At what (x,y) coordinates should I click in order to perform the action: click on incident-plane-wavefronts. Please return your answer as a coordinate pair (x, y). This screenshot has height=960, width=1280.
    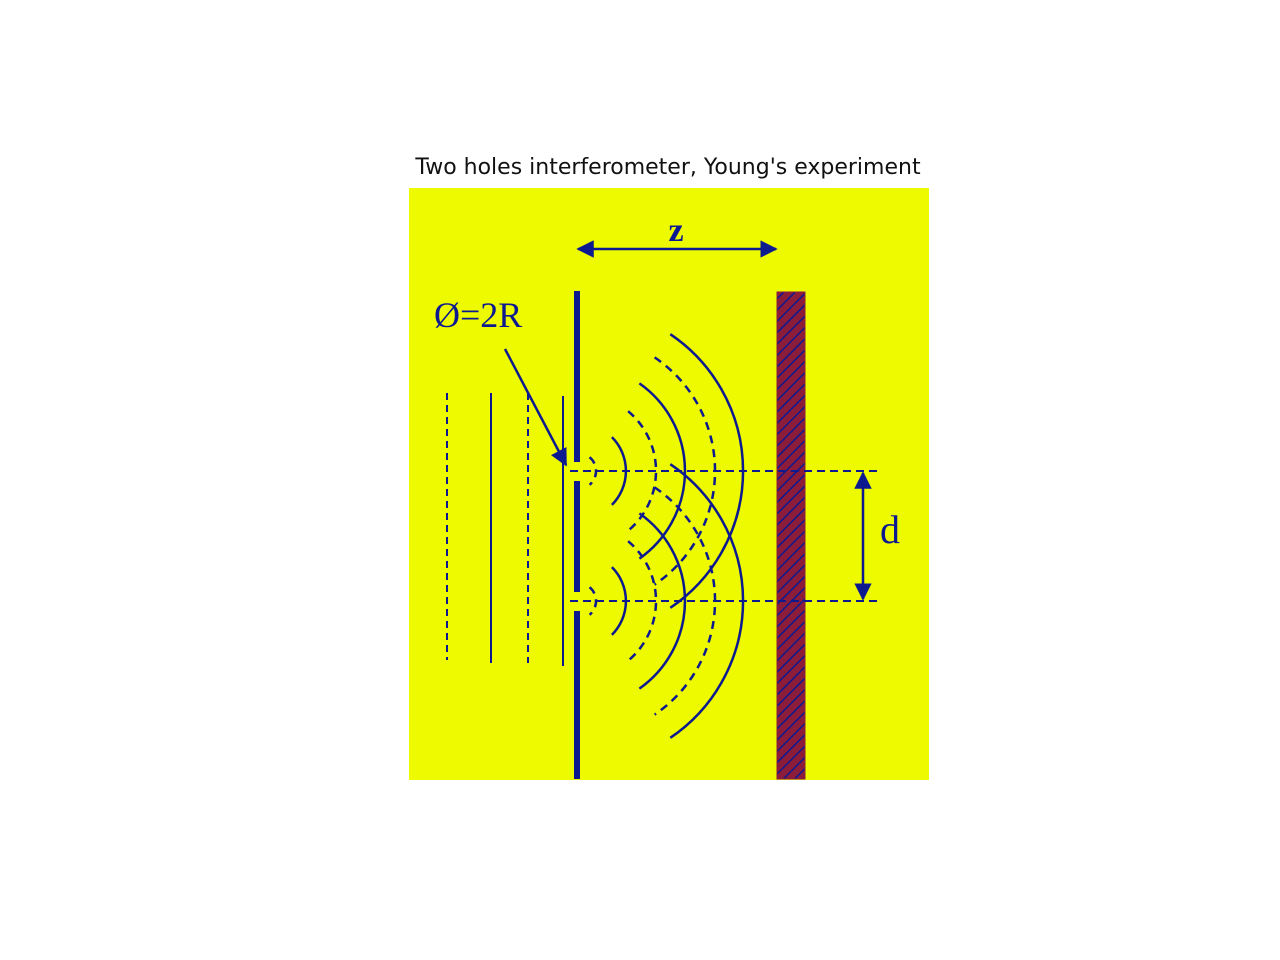
    Looking at the image, I should click on (505, 529).